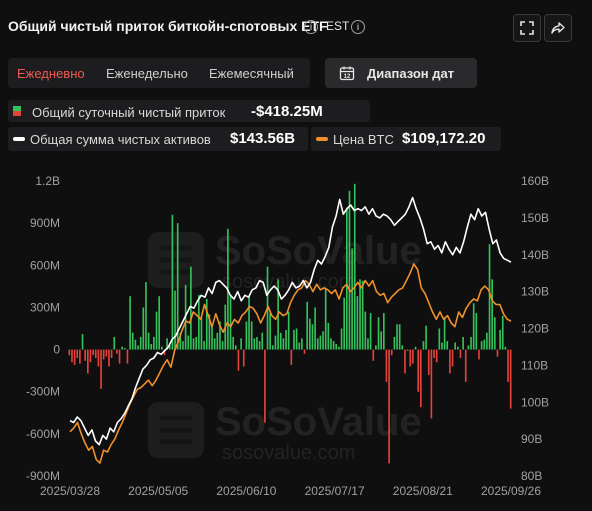 The width and height of the screenshot is (592, 511). I want to click on fullscreen-button, so click(527, 28).